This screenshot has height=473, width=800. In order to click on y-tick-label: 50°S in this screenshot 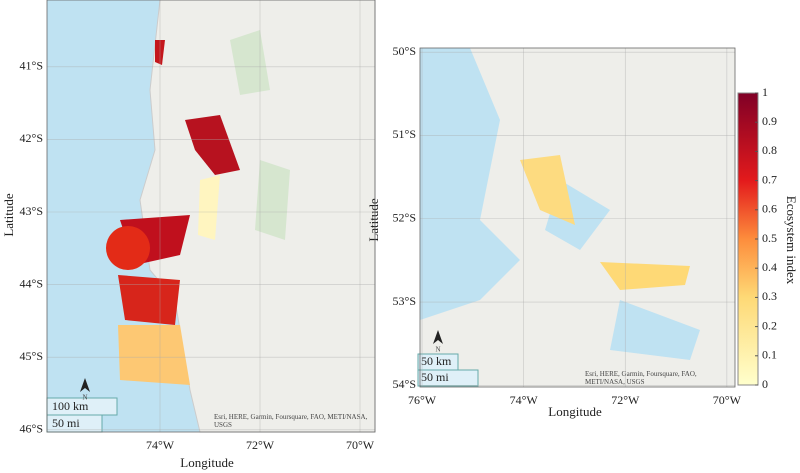, I will do `click(404, 51)`.